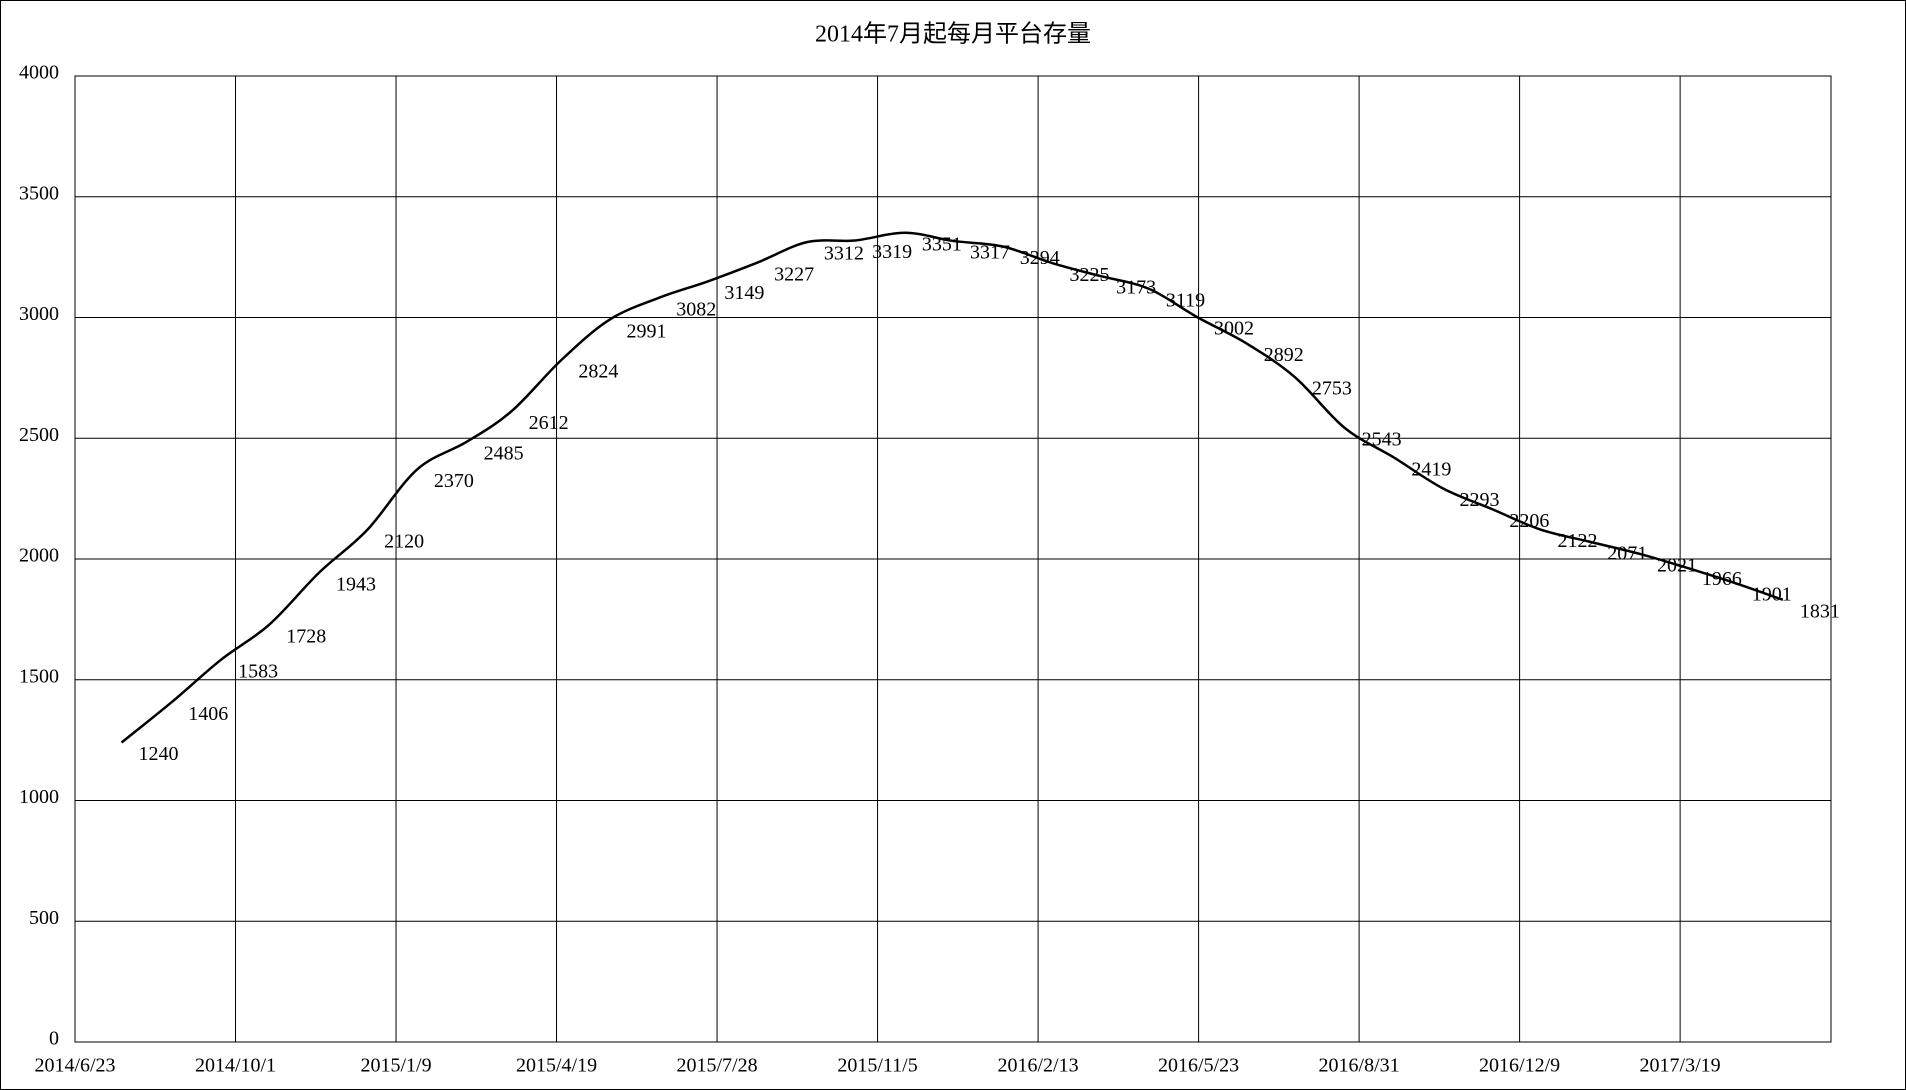  I want to click on data-label: 2206, so click(1529, 521).